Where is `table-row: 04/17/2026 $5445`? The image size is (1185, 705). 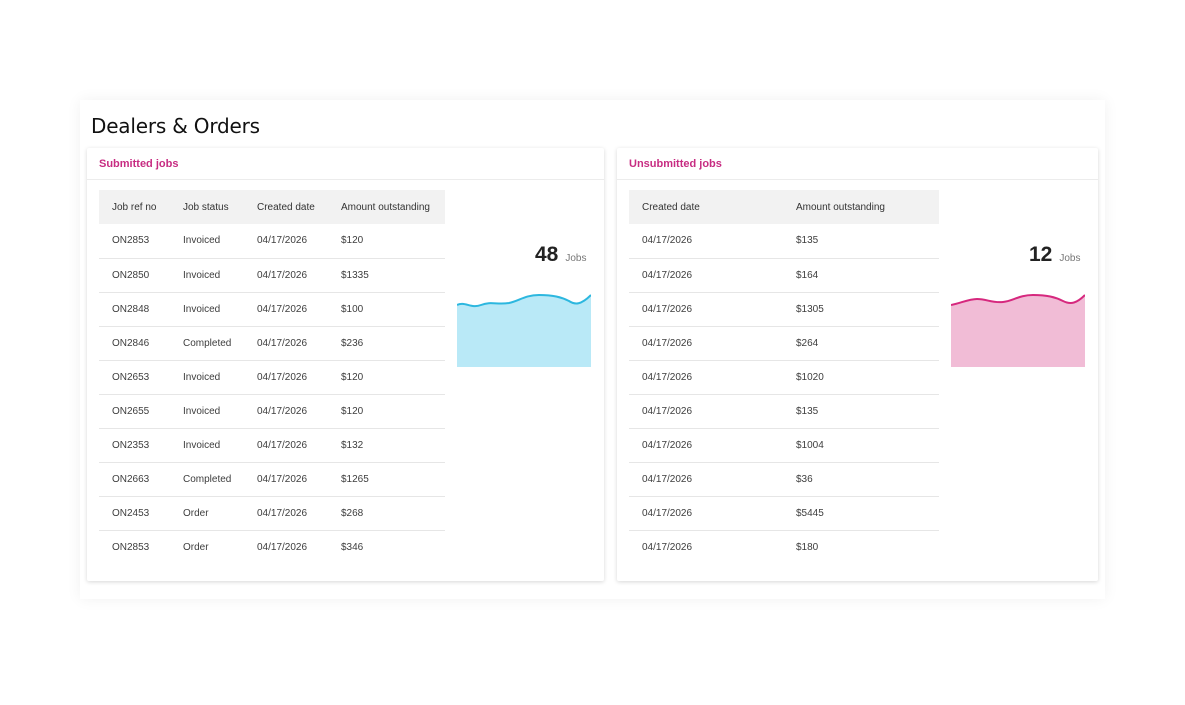
table-row: 04/17/2026 $5445 is located at coordinates (784, 513).